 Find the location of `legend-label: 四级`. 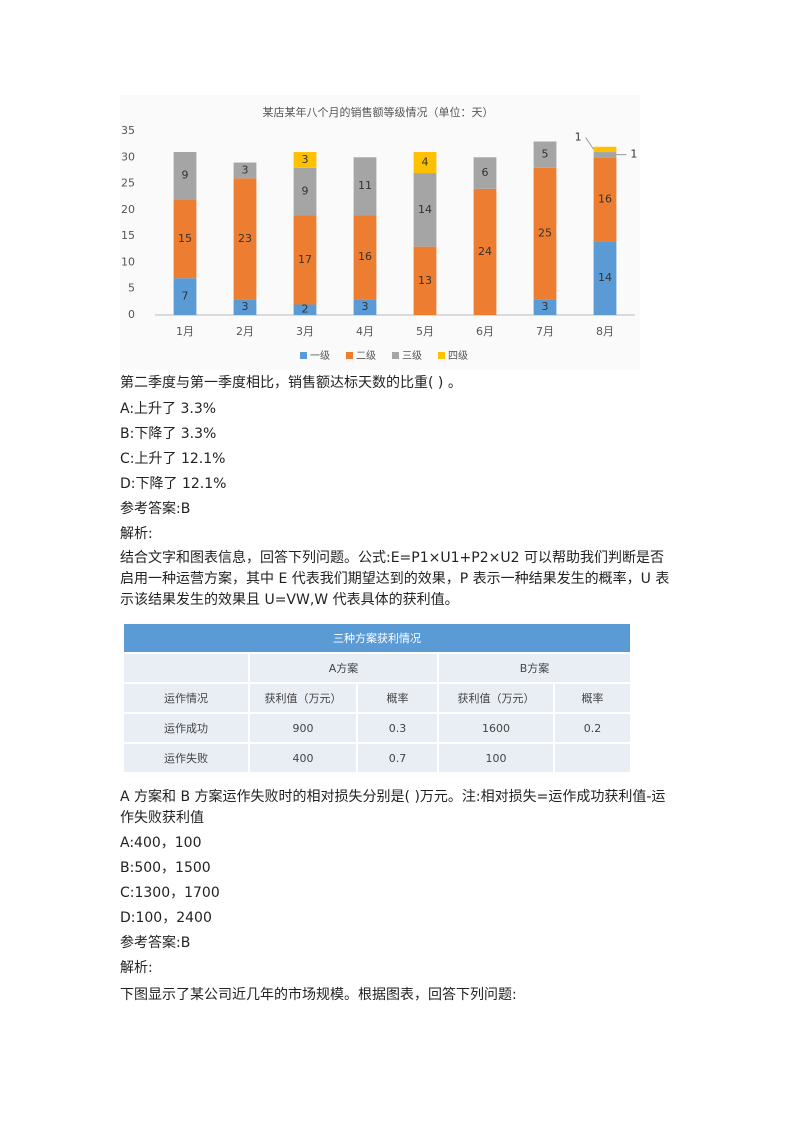

legend-label: 四级 is located at coordinates (458, 356).